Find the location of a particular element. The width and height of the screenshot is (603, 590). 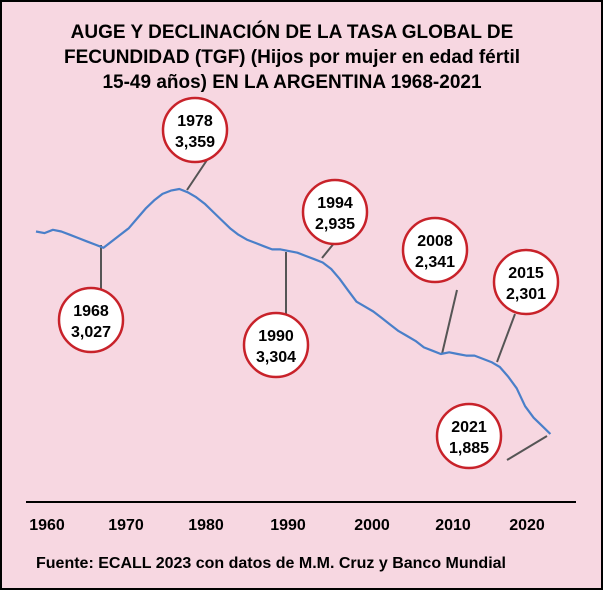

callout-year: 1968 is located at coordinates (91, 311).